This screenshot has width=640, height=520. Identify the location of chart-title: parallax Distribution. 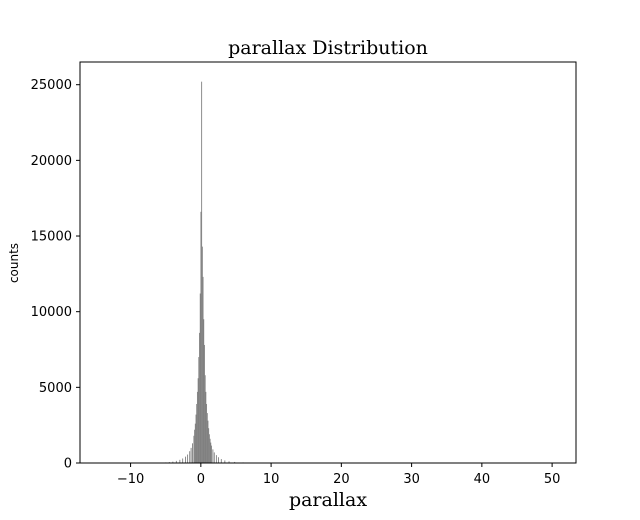
(328, 48).